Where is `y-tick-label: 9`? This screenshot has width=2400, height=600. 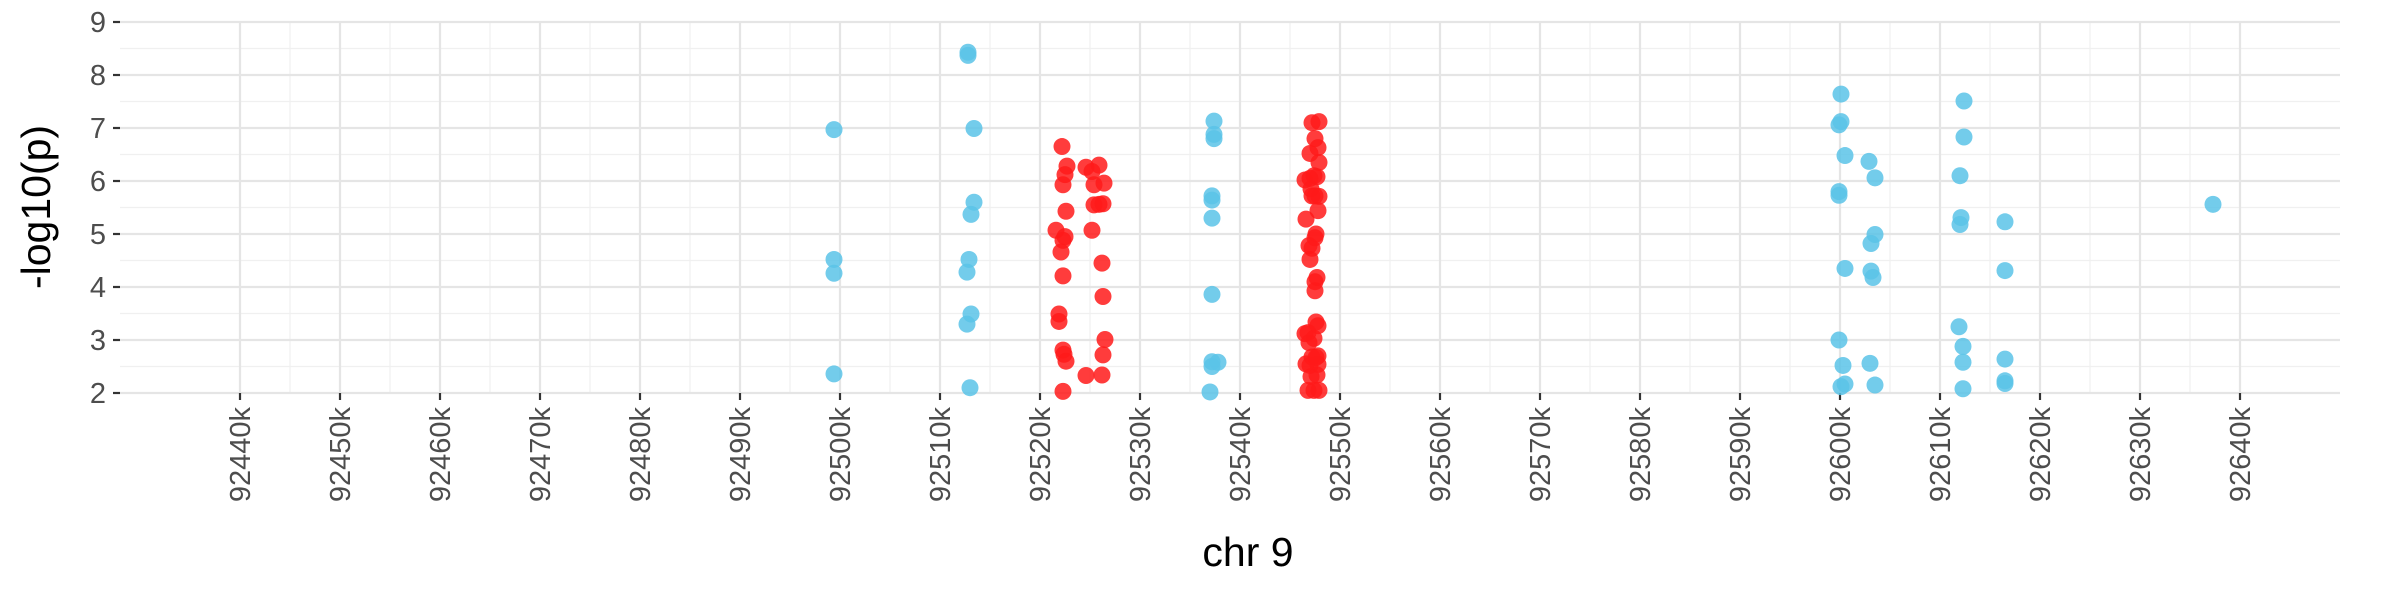
y-tick-label: 9 is located at coordinates (98, 23).